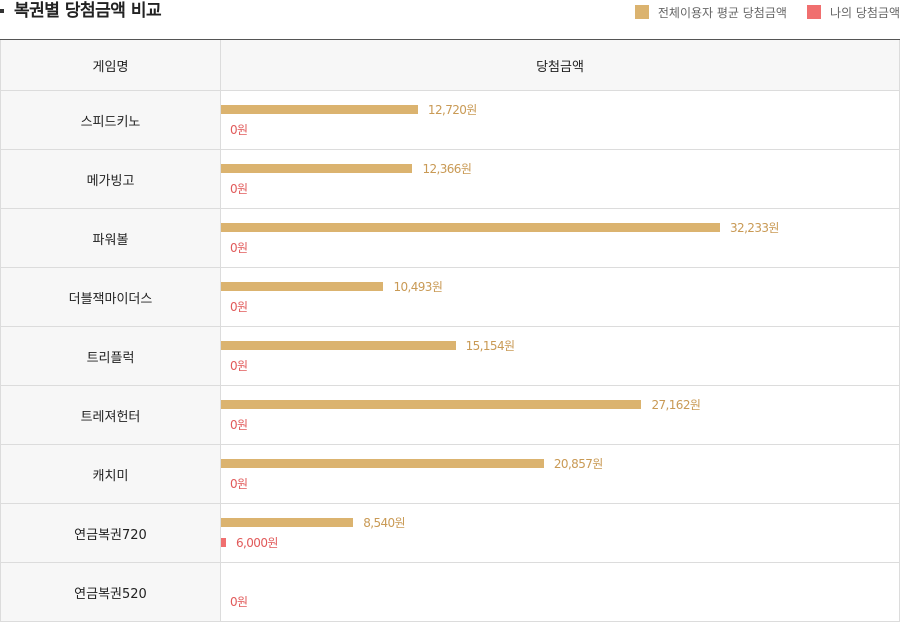  I want to click on data-label-avg: 20,857원, so click(578, 464).